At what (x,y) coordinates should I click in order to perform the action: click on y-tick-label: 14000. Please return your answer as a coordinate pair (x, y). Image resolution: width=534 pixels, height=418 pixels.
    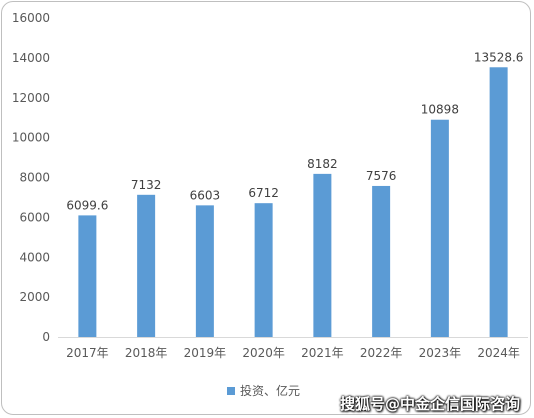
    Looking at the image, I should click on (31, 58).